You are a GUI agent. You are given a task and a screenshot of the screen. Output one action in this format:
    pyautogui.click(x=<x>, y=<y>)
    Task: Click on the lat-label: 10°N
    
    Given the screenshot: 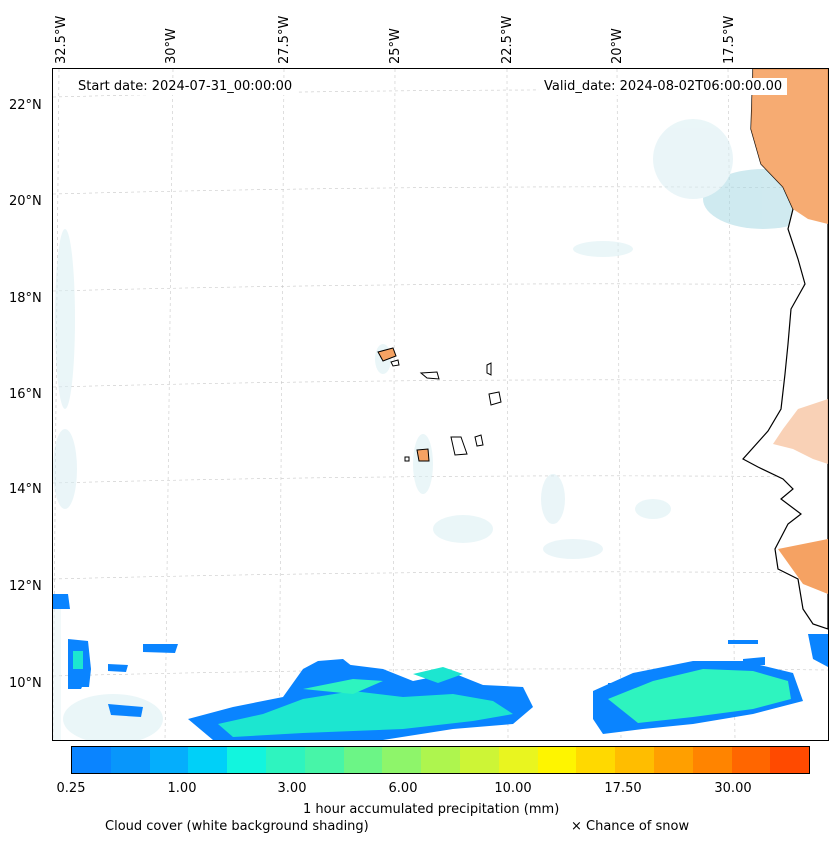 What is the action you would take?
    pyautogui.click(x=25, y=683)
    